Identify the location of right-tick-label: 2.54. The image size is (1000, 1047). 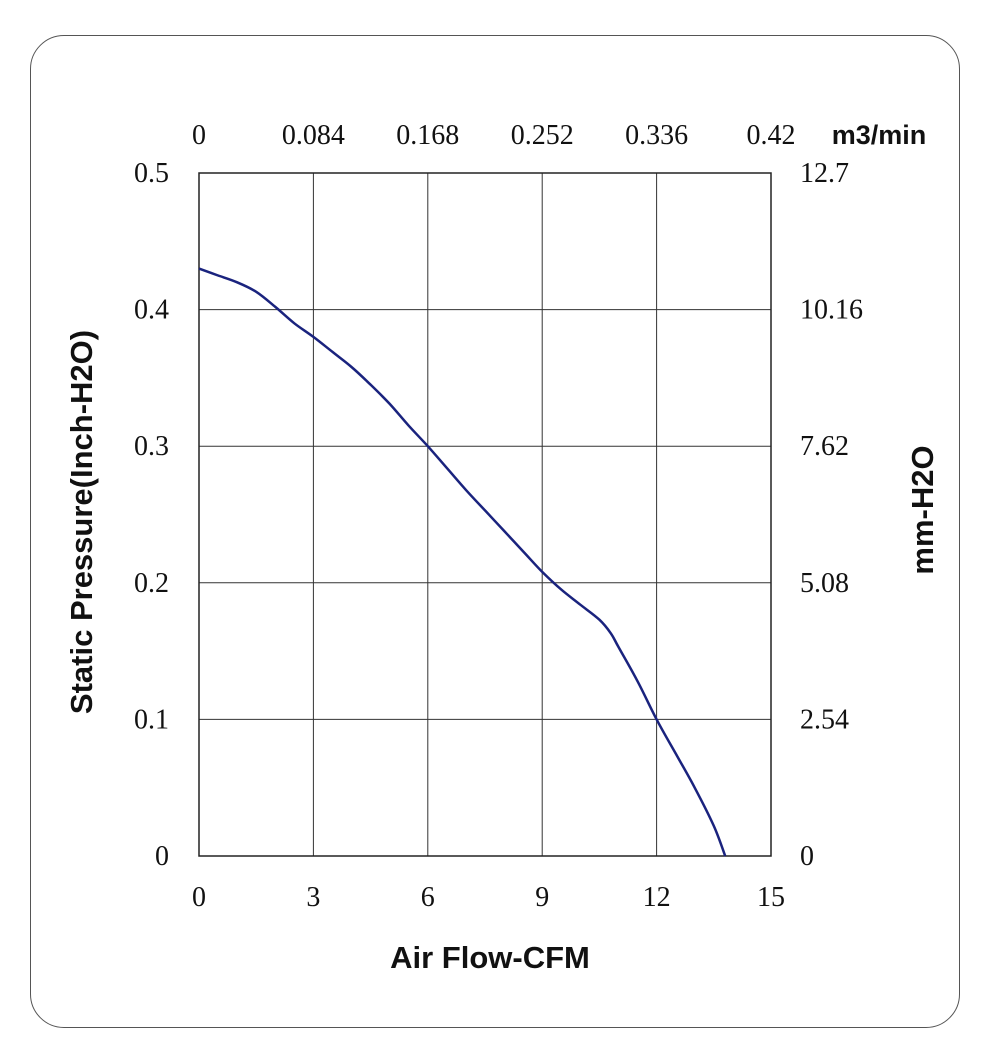
(824, 719).